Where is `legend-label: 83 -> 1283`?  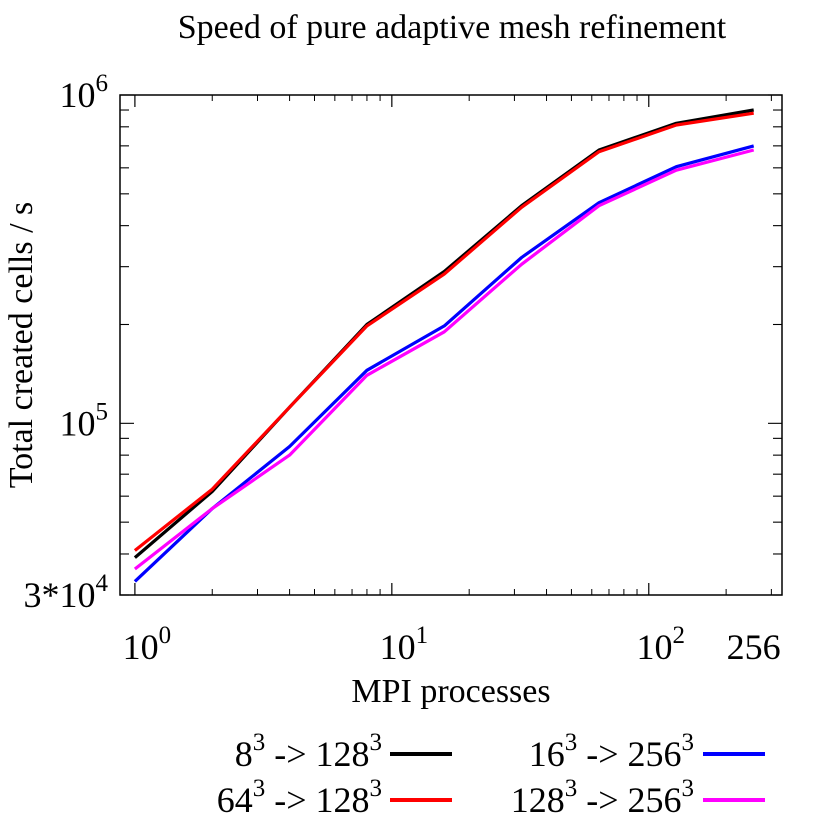 legend-label: 83 -> 1283 is located at coordinates (308, 751).